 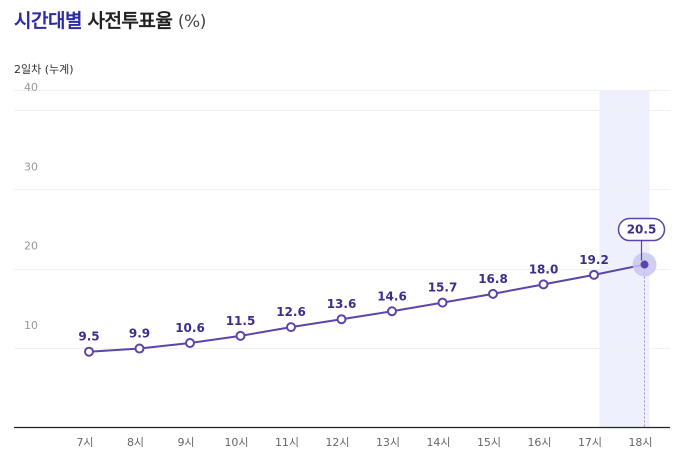 I want to click on y-tick-label: 20, so click(x=31, y=246).